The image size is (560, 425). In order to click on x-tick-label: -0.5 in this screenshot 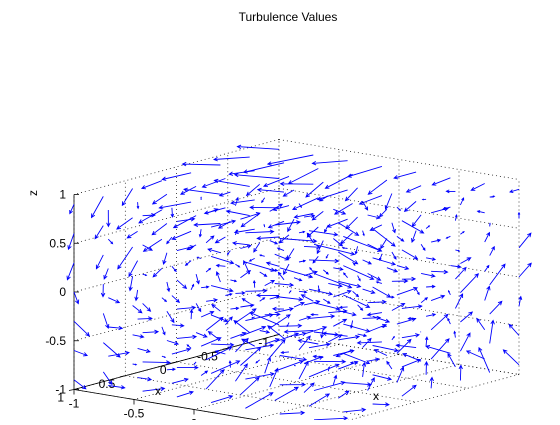, I will do `click(207, 356)`.